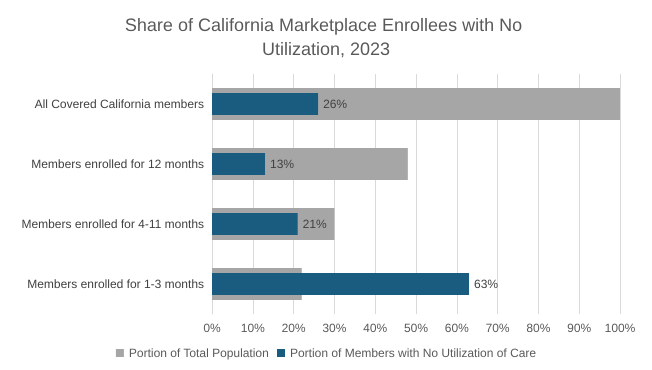  What do you see at coordinates (112, 224) in the screenshot?
I see `y-tick-label: Members enrolled for 4-11 months` at bounding box center [112, 224].